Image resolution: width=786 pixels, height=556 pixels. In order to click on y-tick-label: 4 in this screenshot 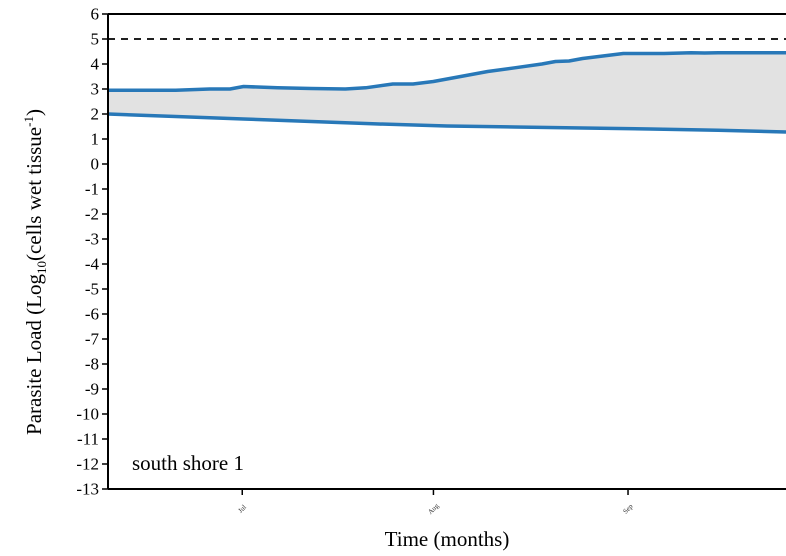, I will do `click(95, 64)`.